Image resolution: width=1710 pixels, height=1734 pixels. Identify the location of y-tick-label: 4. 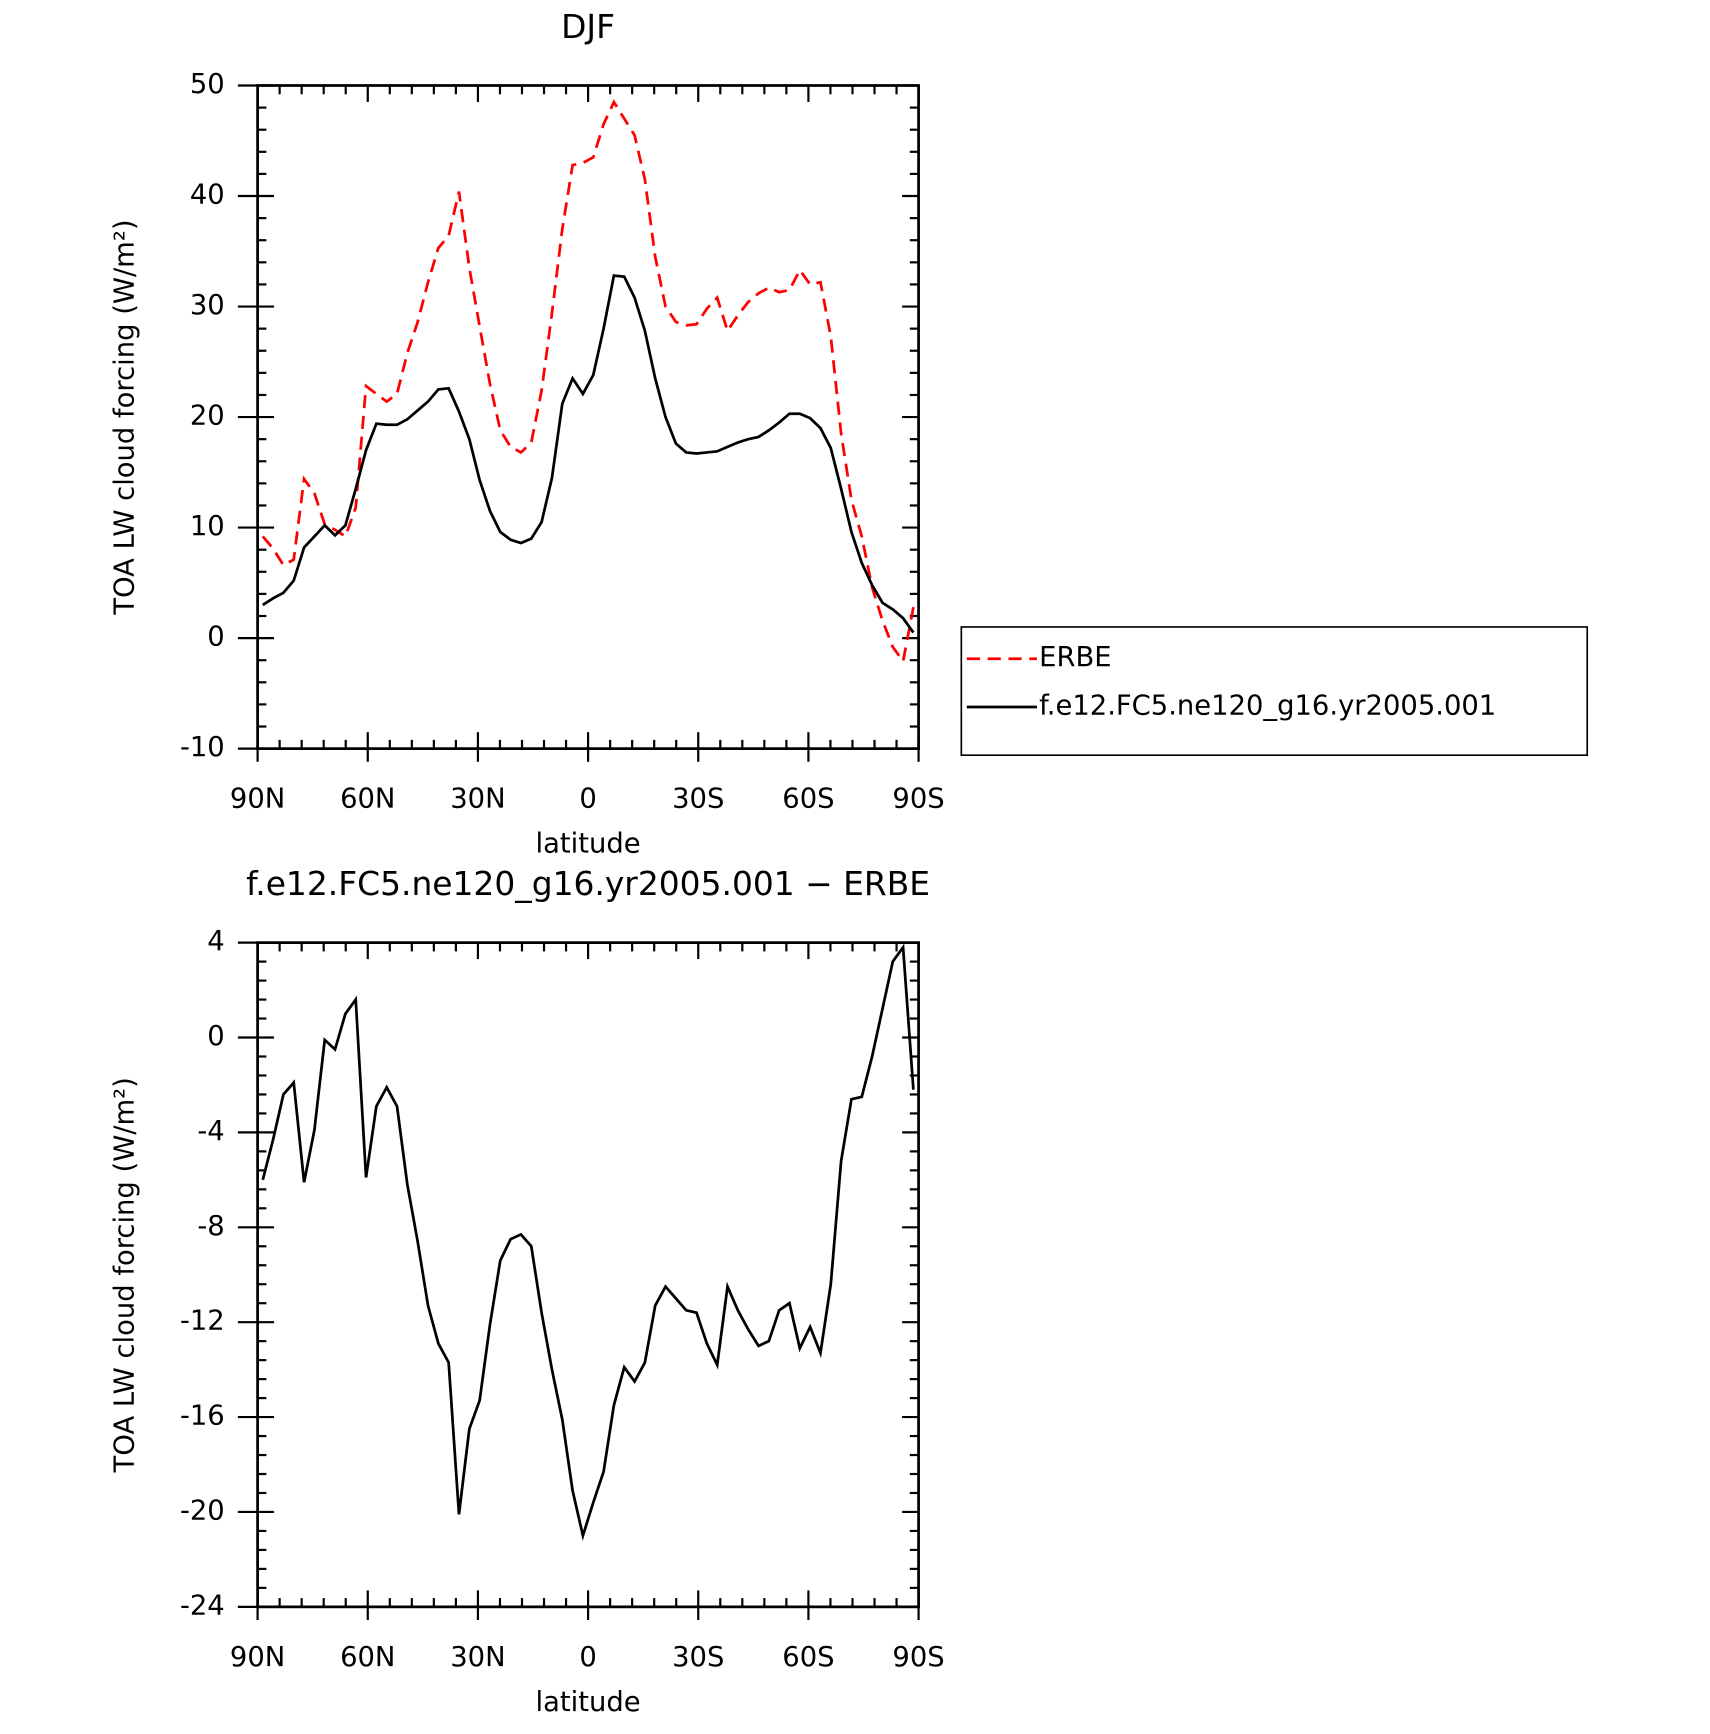
(215, 941).